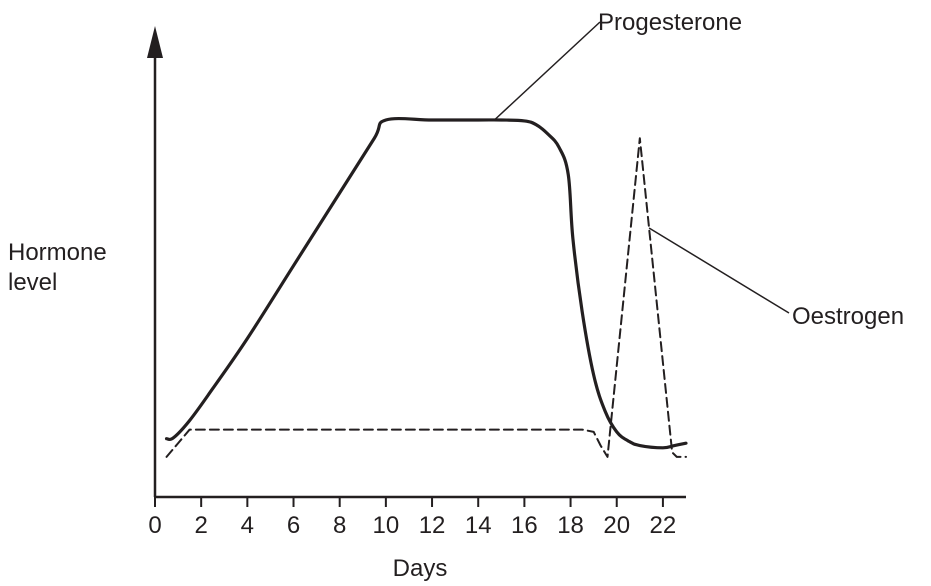 The width and height of the screenshot is (931, 586). Describe the element at coordinates (420, 568) in the screenshot. I see `x-axis-title: Days` at that location.